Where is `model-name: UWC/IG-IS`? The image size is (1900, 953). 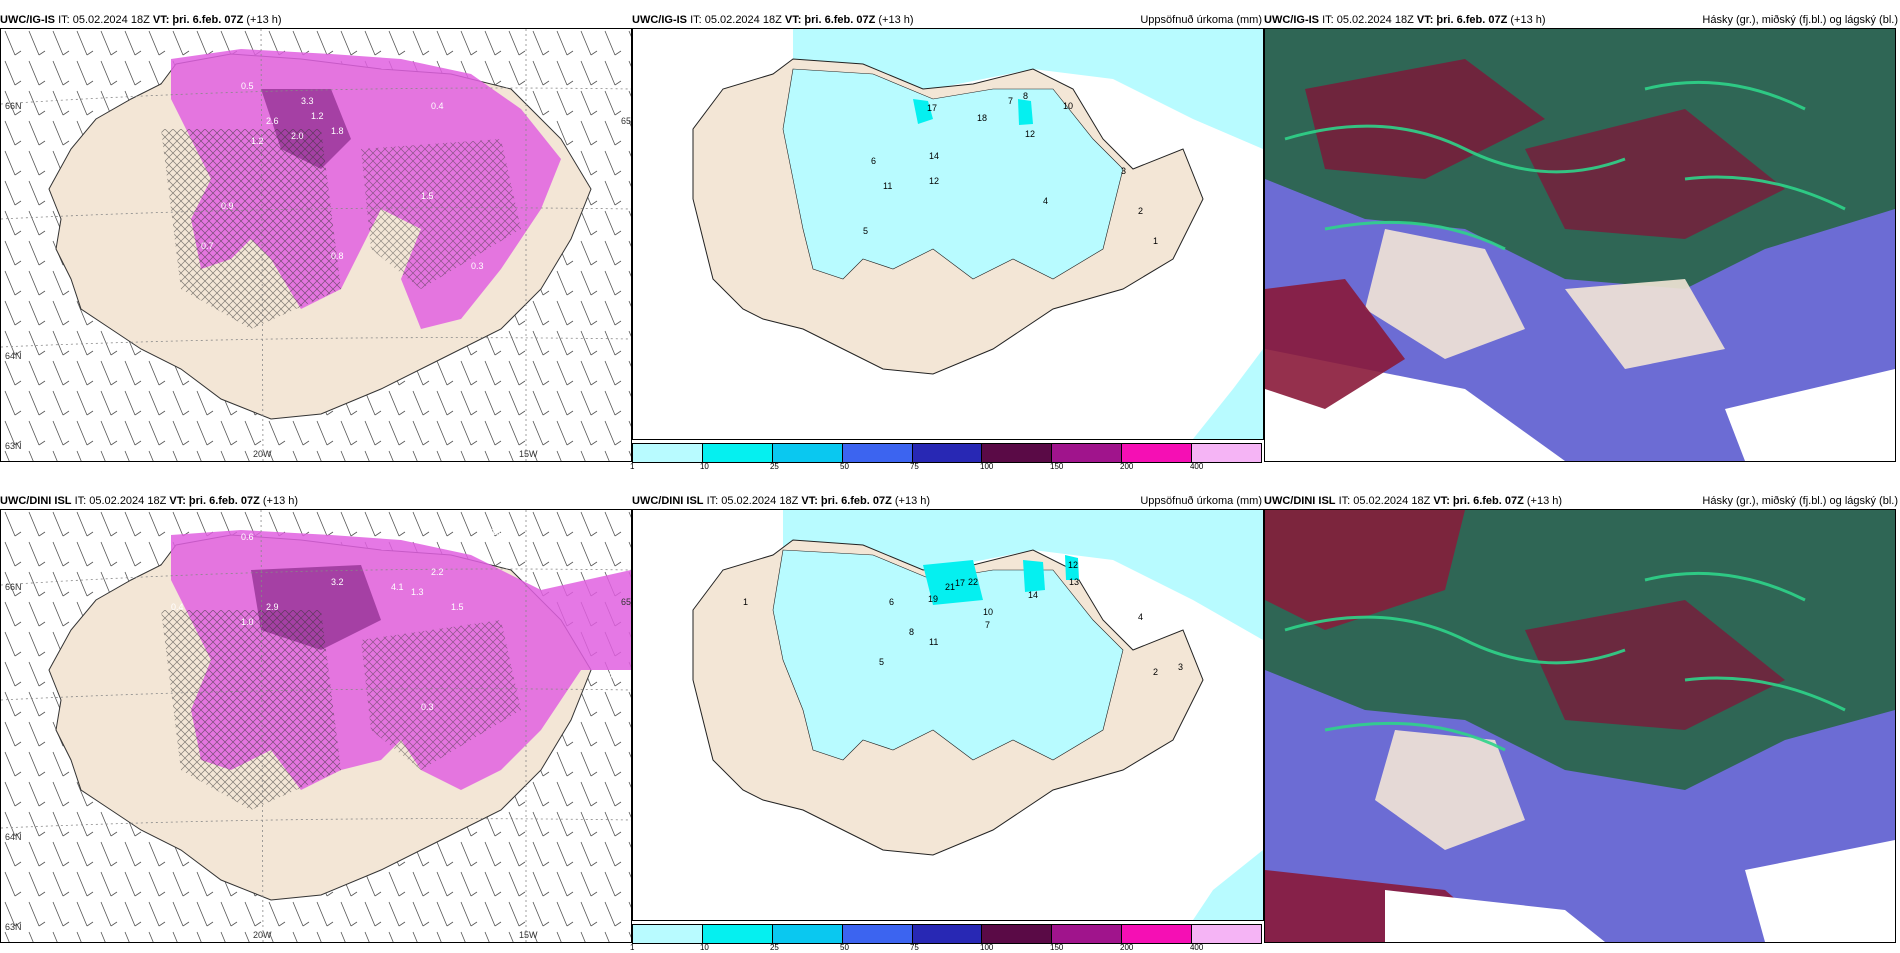 model-name: UWC/IG-IS is located at coordinates (27, 20).